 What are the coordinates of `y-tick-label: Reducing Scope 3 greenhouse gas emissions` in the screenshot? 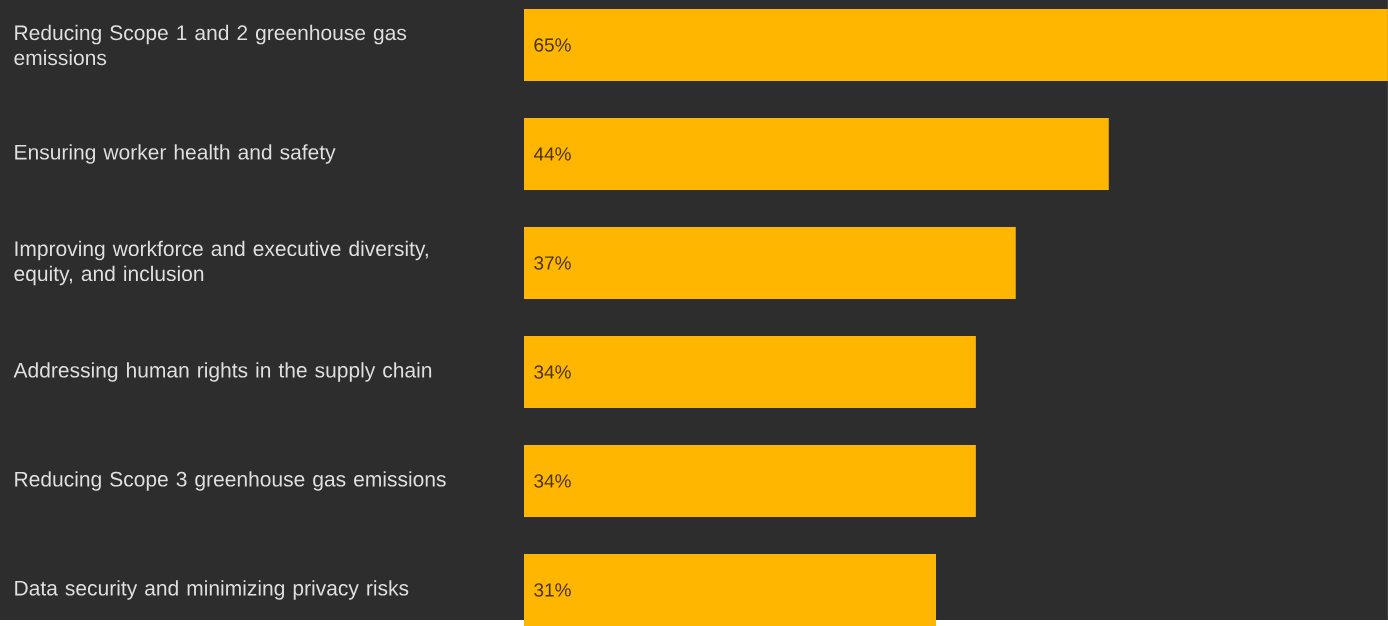 It's located at (230, 481).